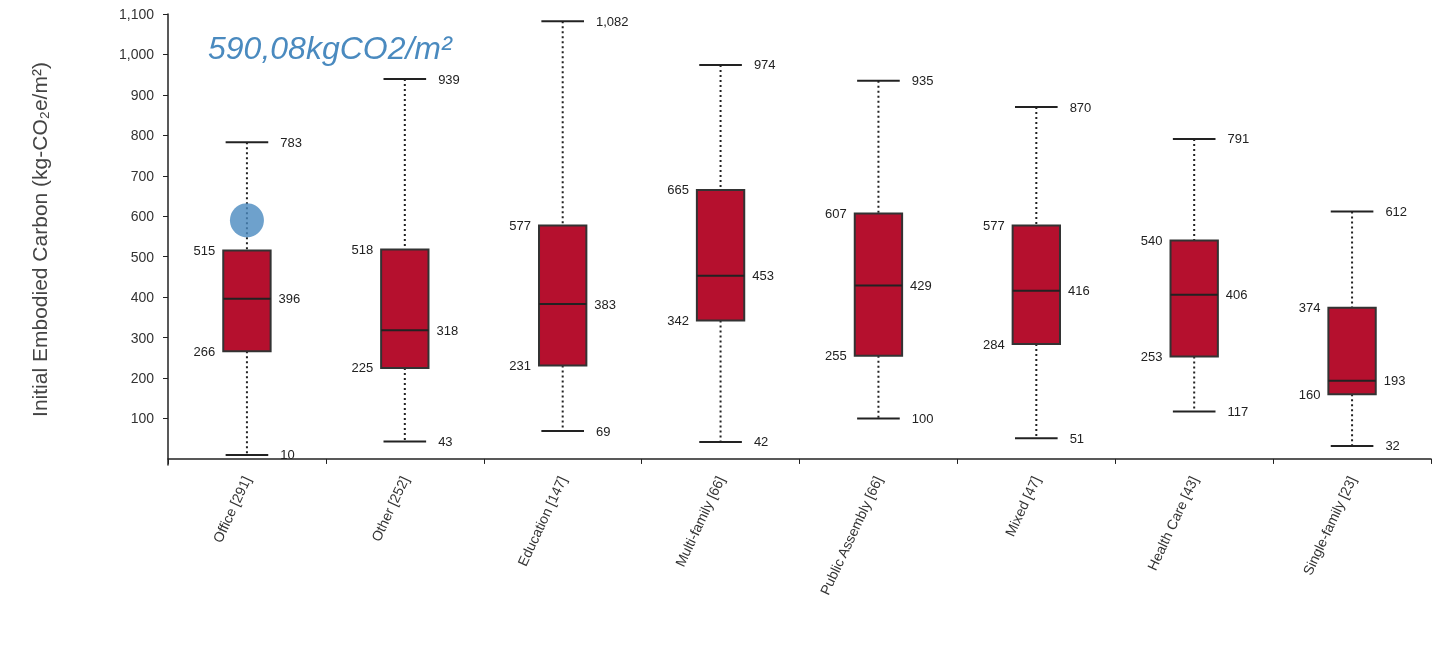 This screenshot has width=1451, height=654. I want to click on annotation: 43, so click(445, 442).